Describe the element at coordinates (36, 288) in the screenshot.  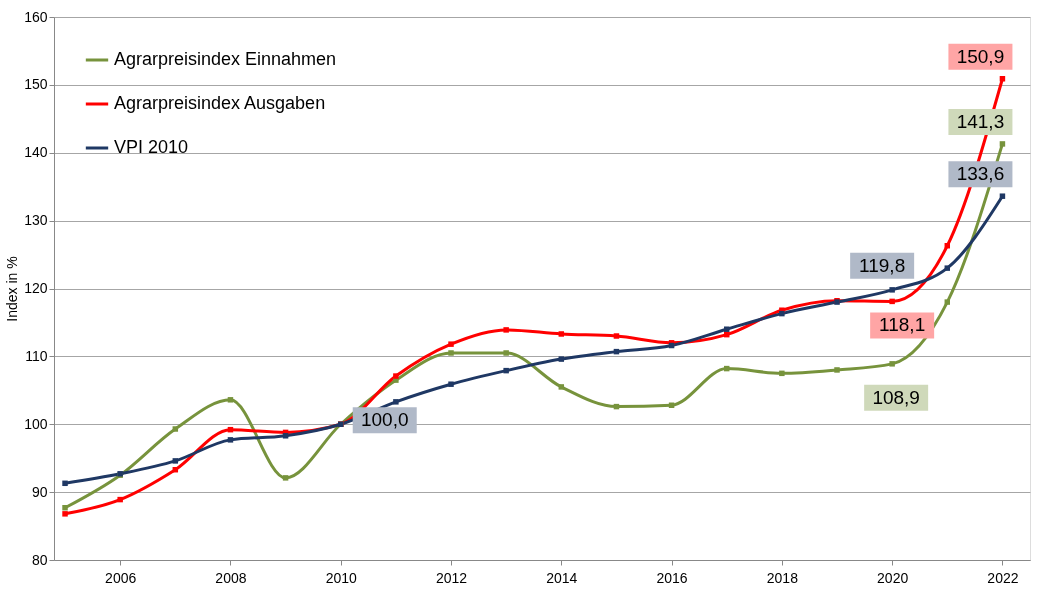
I see `y-tick-label: 120` at that location.